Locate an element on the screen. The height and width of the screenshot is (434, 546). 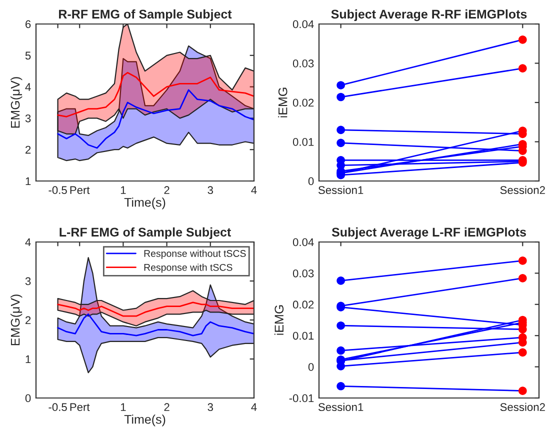
legend-label: Response with tSCS is located at coordinates (188, 268).